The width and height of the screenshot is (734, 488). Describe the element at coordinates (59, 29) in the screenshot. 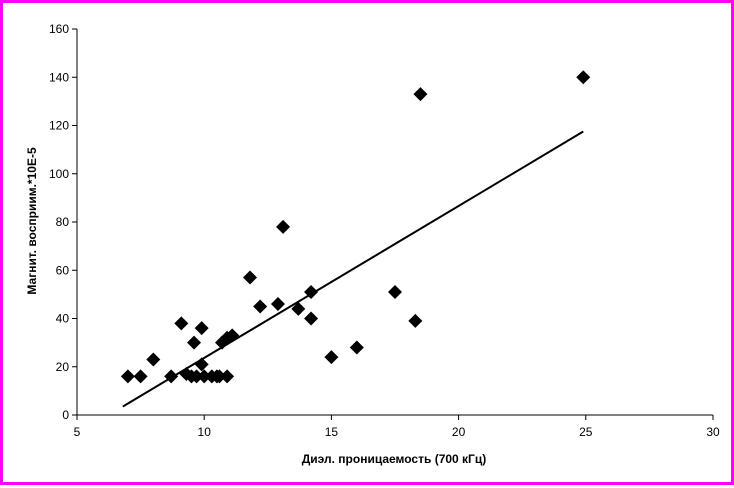

I see `y-tick-label: 160` at that location.